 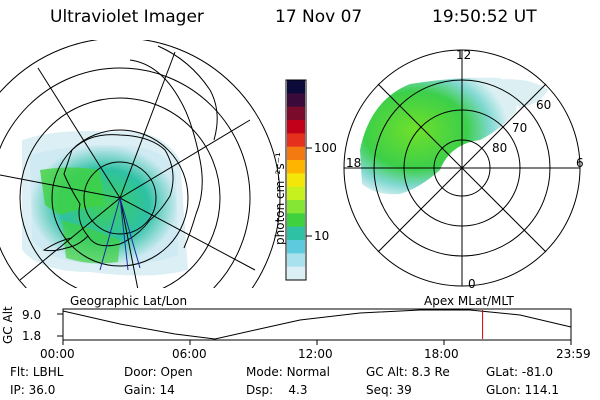 What do you see at coordinates (32, 315) in the screenshot?
I see `timeline-ytick-9: 9.0` at bounding box center [32, 315].